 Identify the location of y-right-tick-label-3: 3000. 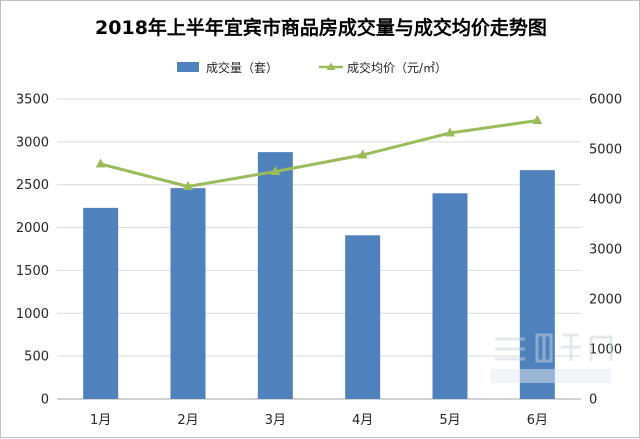
(605, 250).